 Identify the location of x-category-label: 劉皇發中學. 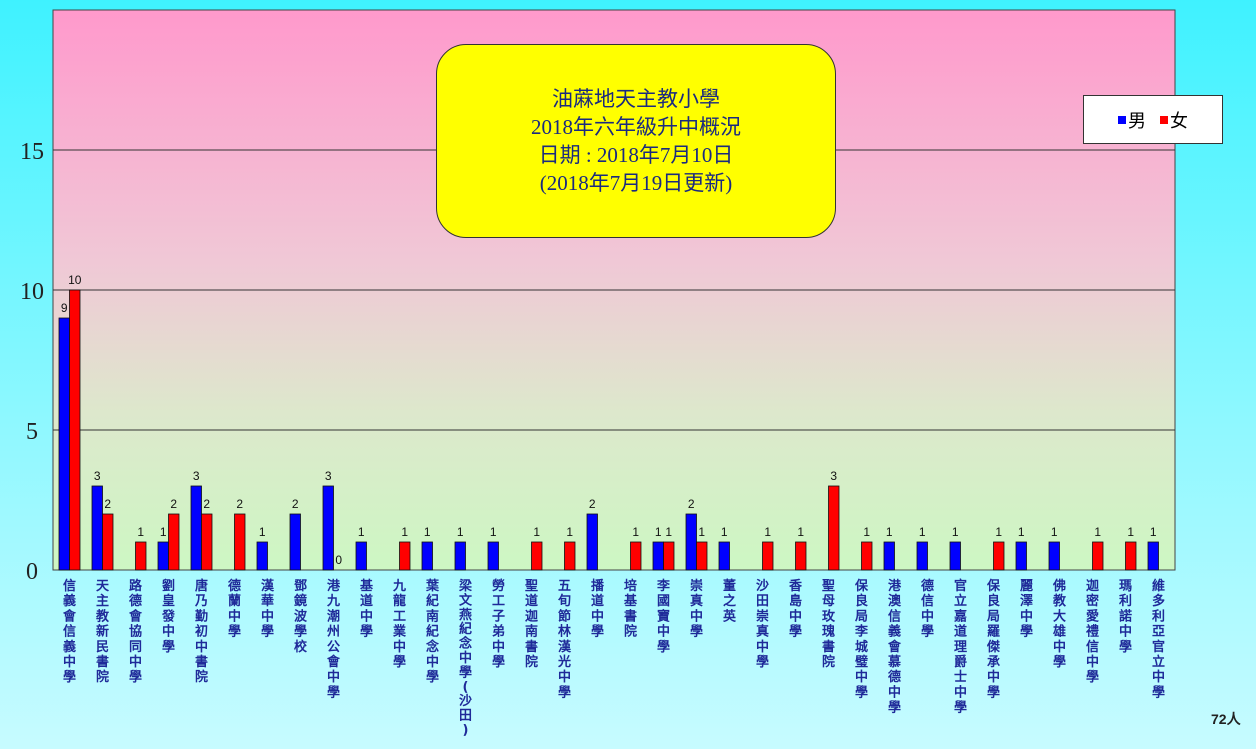
(168, 616).